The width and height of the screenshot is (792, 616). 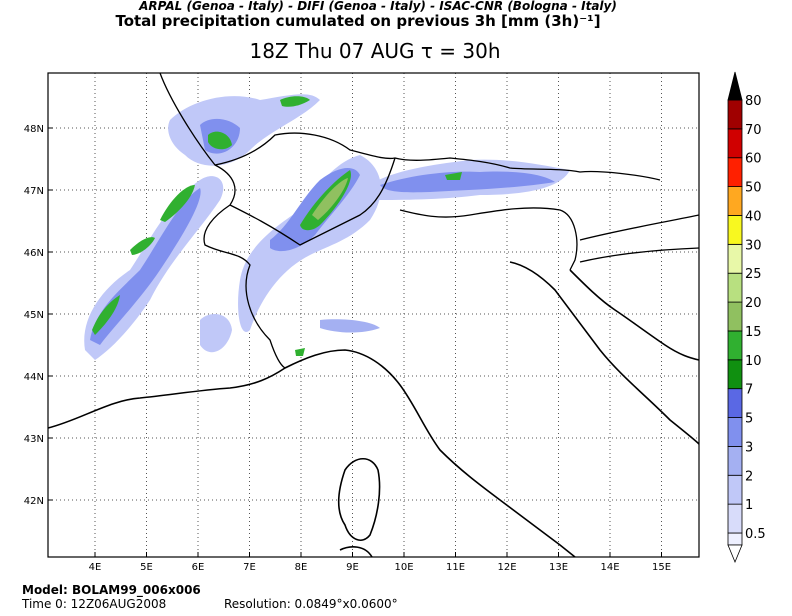 What do you see at coordinates (198, 567) in the screenshot?
I see `lon-label: 6E` at bounding box center [198, 567].